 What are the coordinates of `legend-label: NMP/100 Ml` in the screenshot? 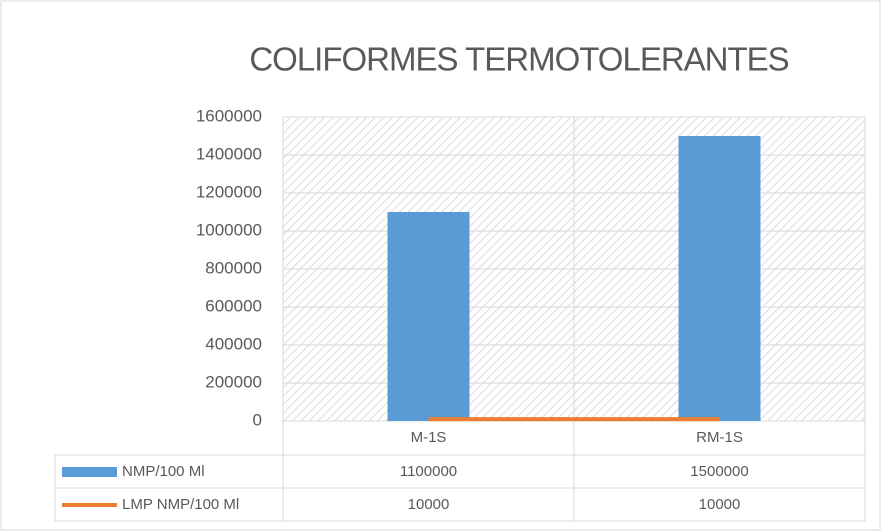 It's located at (163, 471).